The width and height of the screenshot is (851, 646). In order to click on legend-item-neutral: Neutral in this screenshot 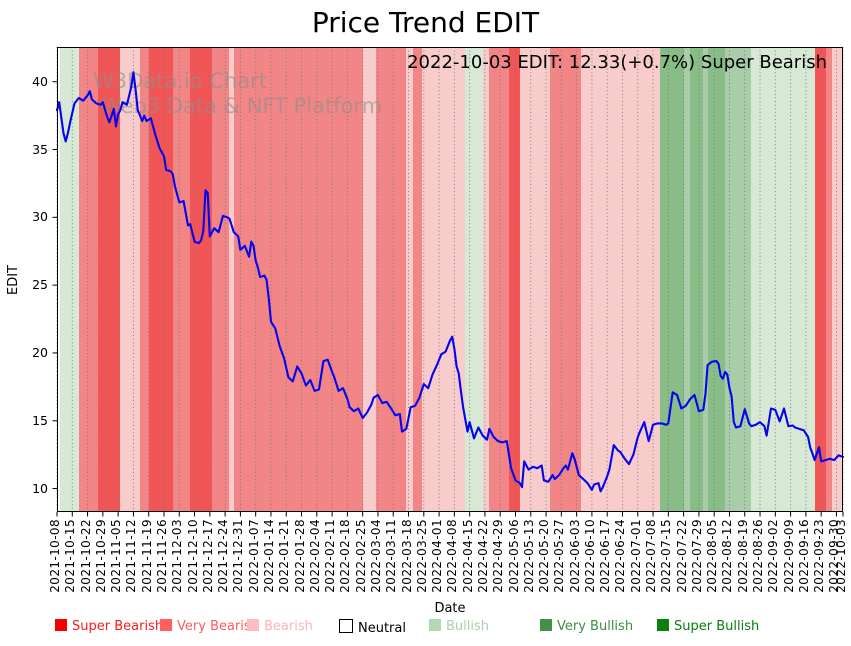, I will do `click(372, 627)`.